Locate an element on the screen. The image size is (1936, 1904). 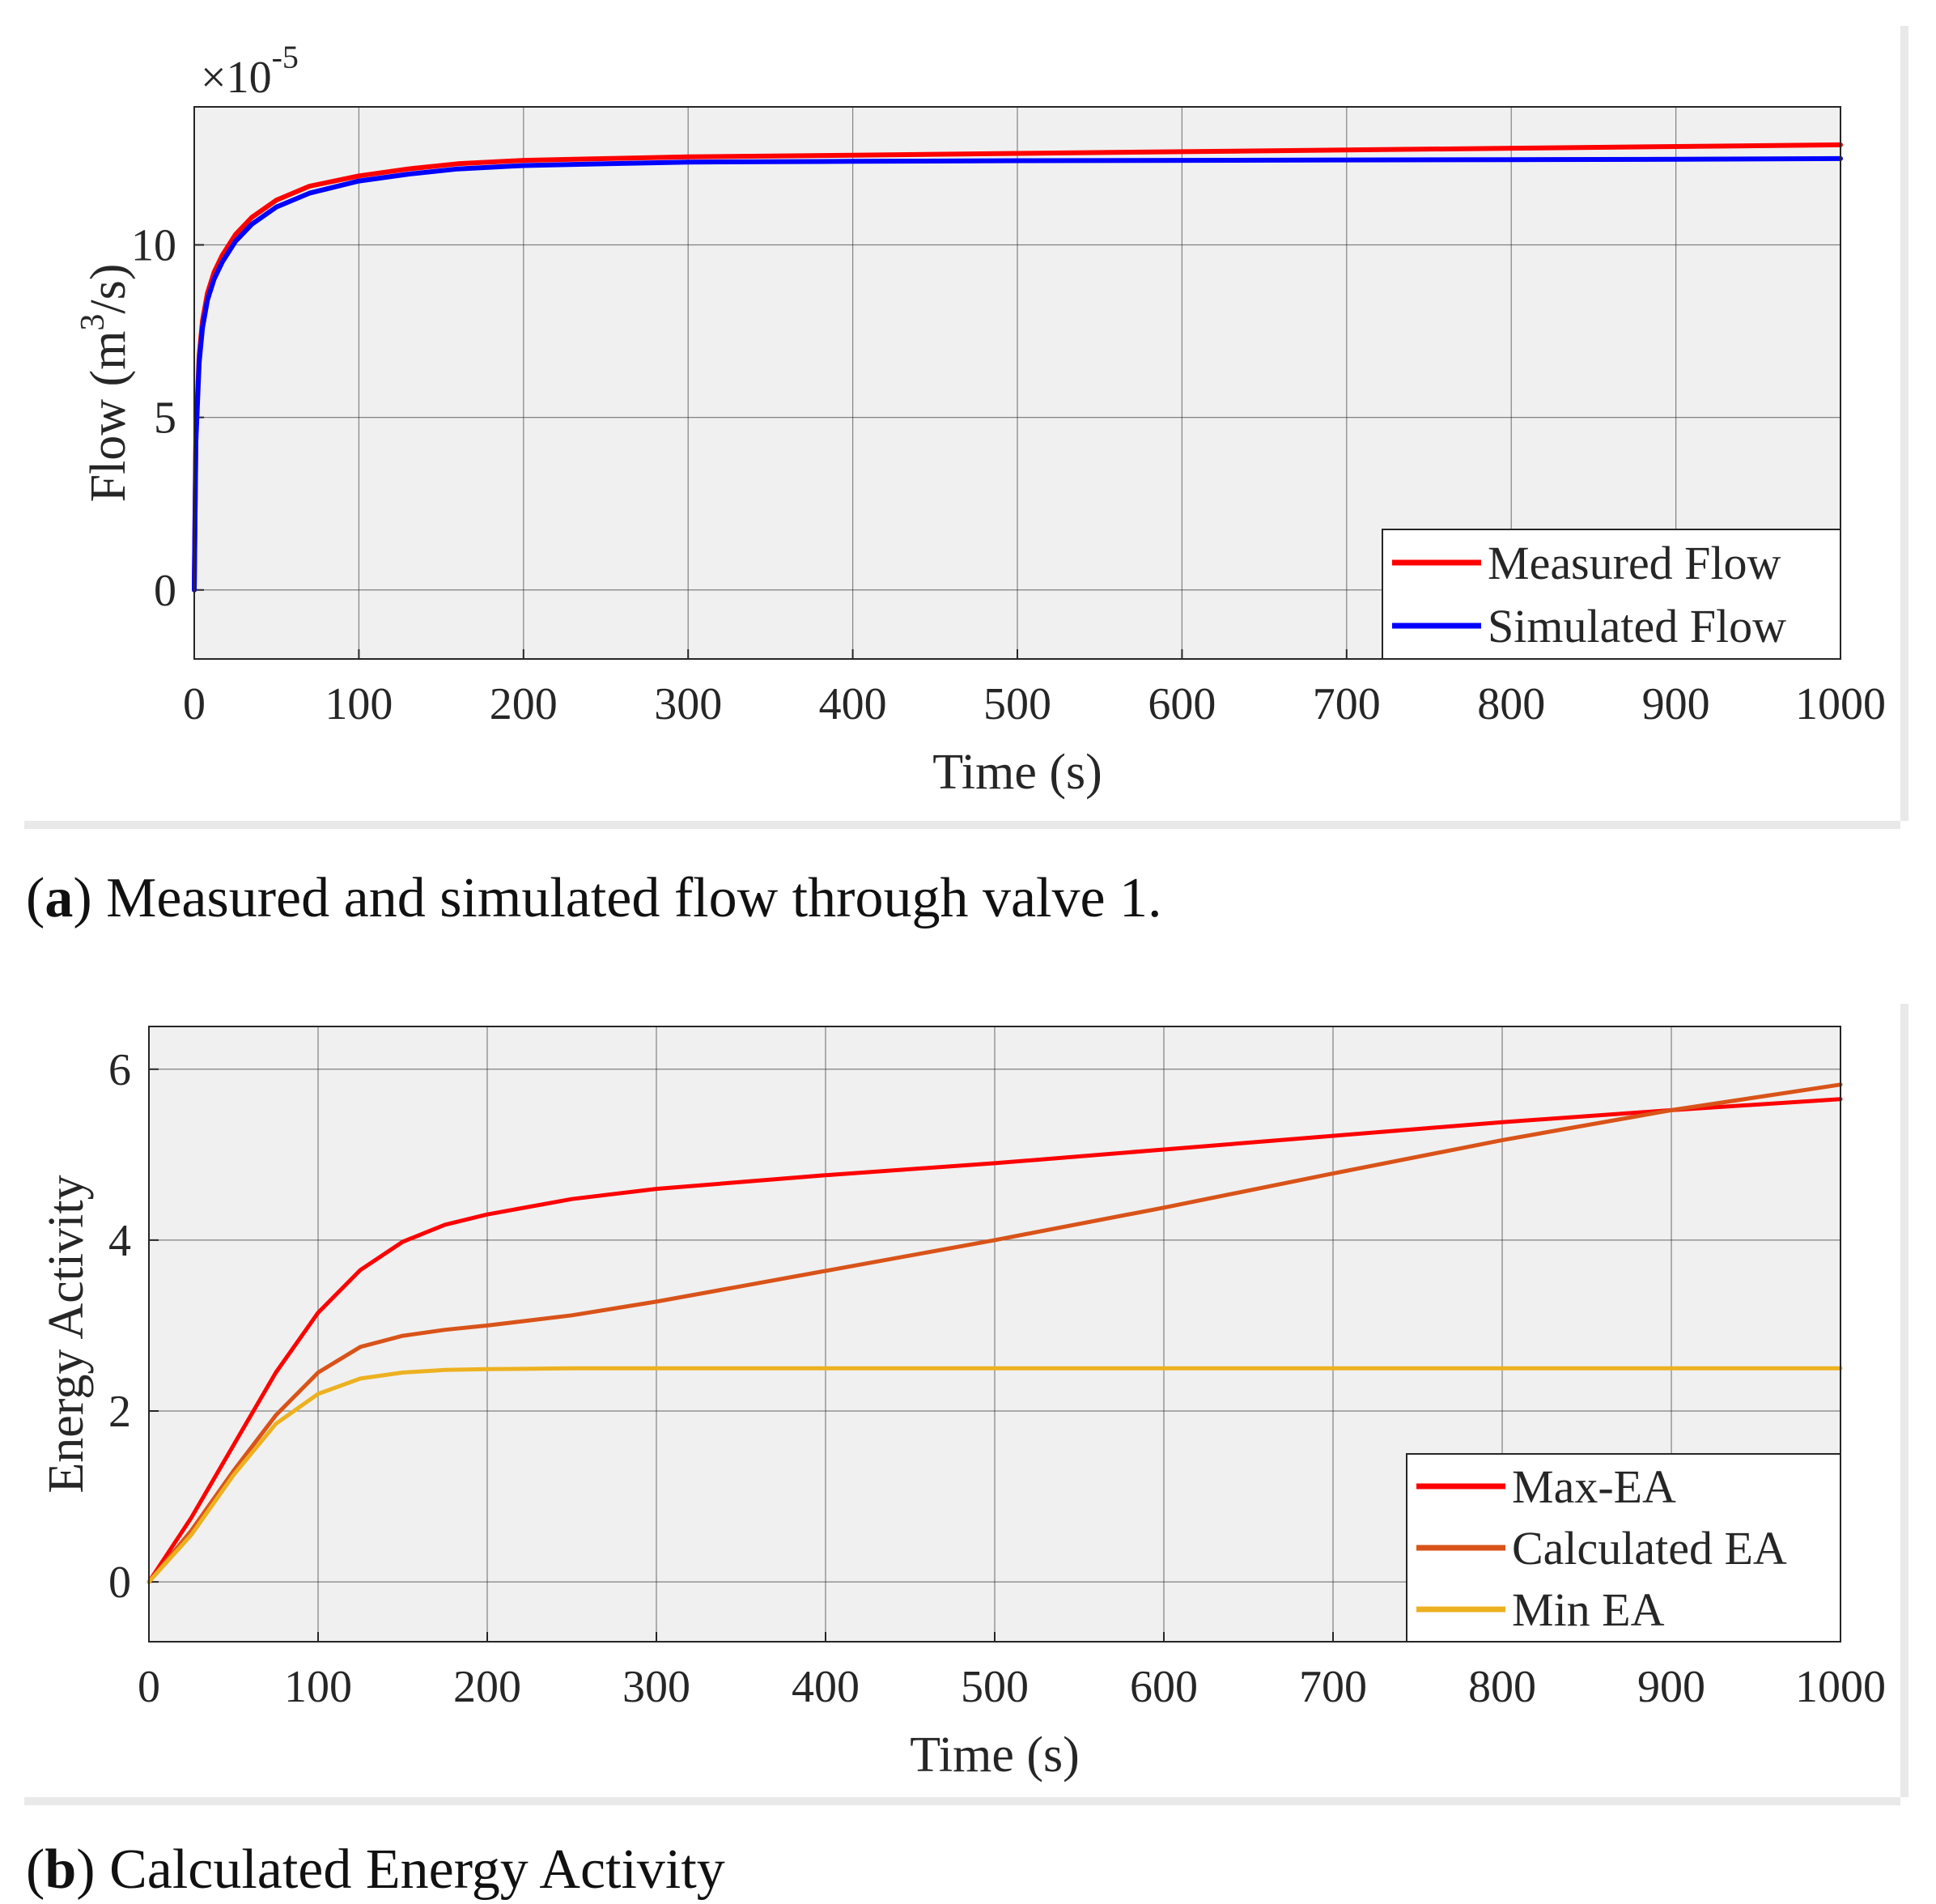
figure-b-caption: (b) Calculated Energy Activity is located at coordinates (375, 1869).